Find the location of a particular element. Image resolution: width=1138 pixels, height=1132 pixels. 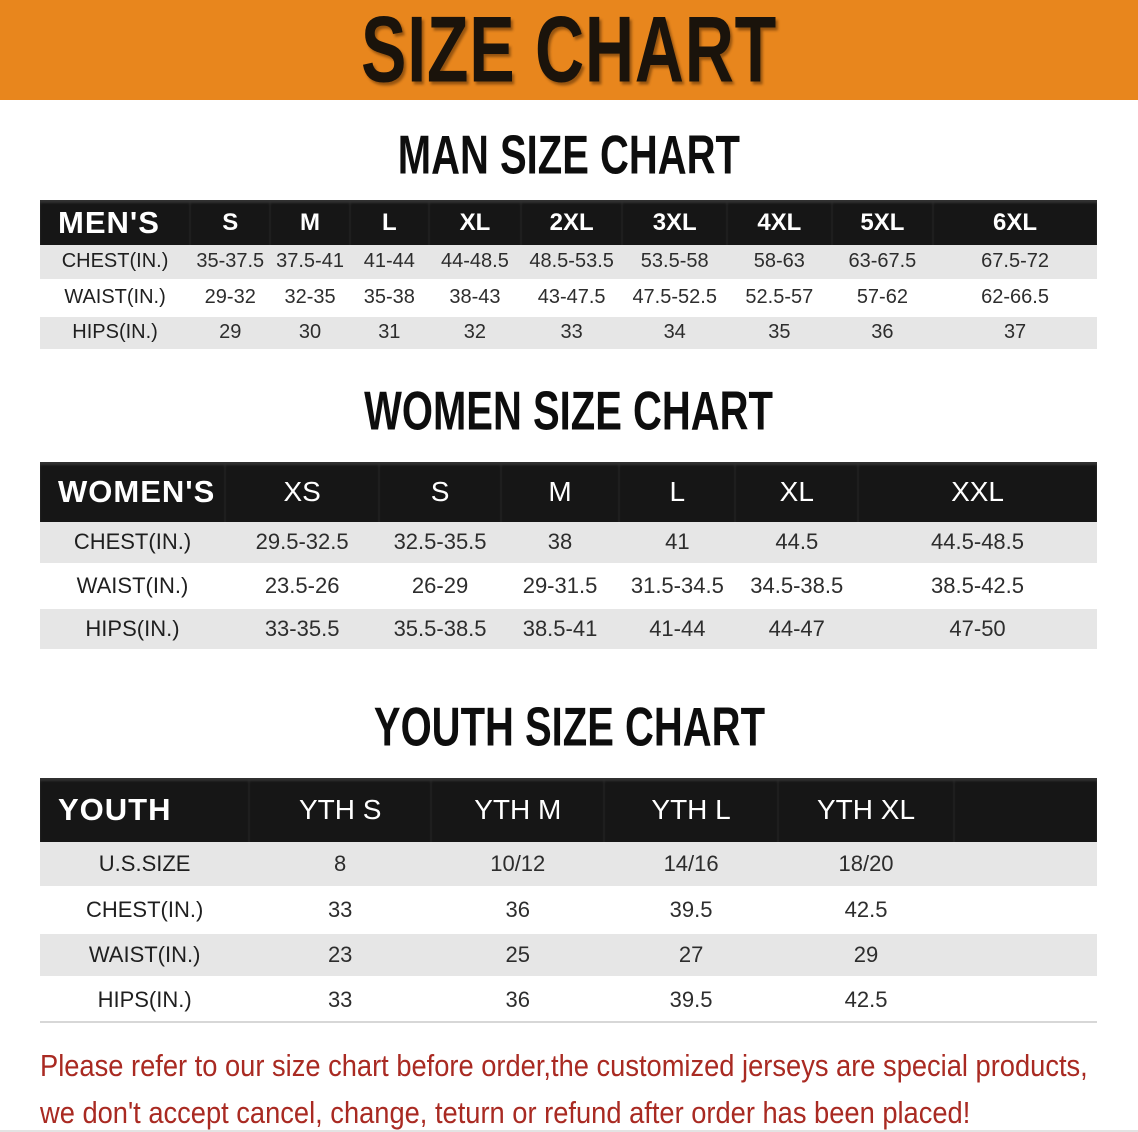

size-value: 41-44 is located at coordinates (389, 261).